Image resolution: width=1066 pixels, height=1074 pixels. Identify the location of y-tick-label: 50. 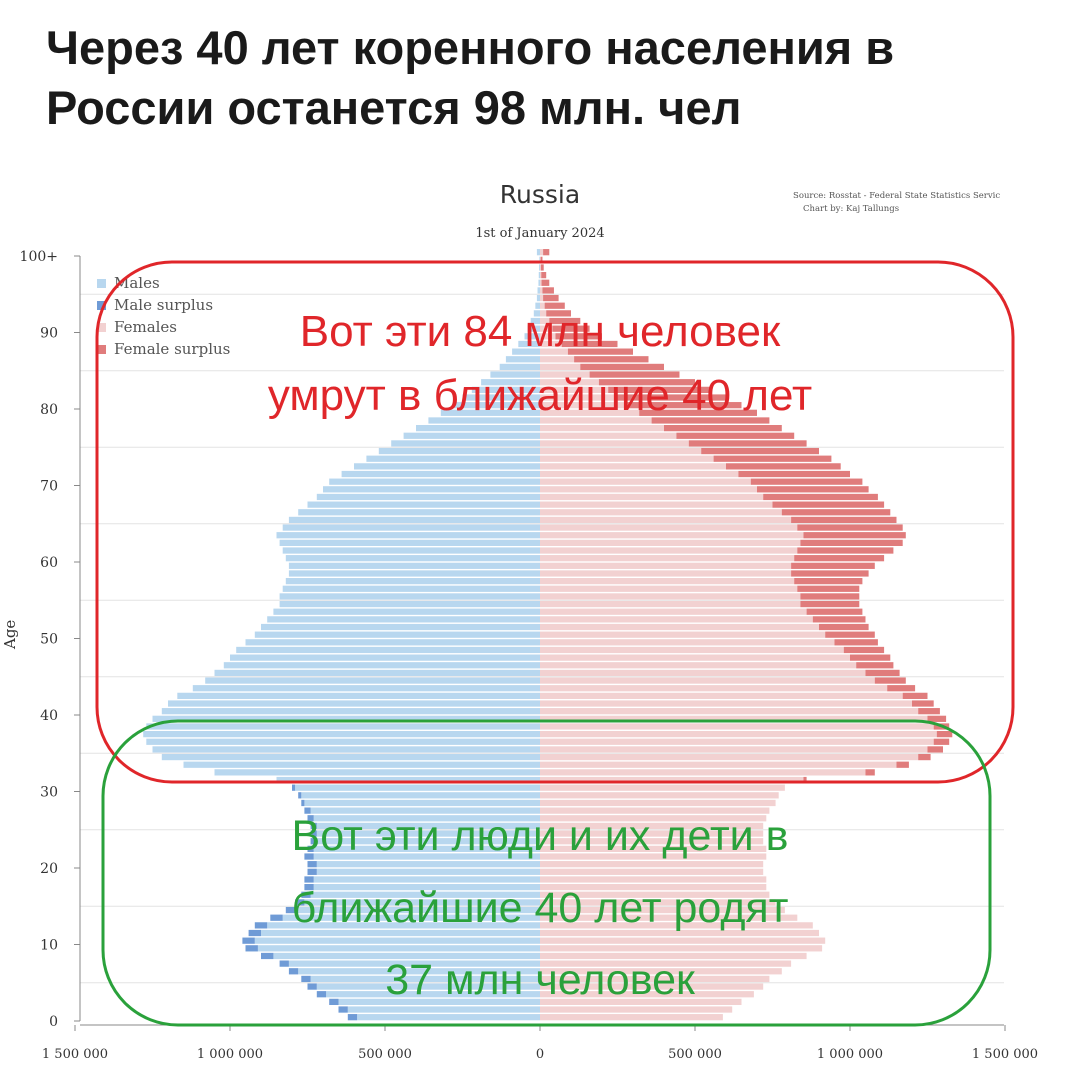
(49, 640).